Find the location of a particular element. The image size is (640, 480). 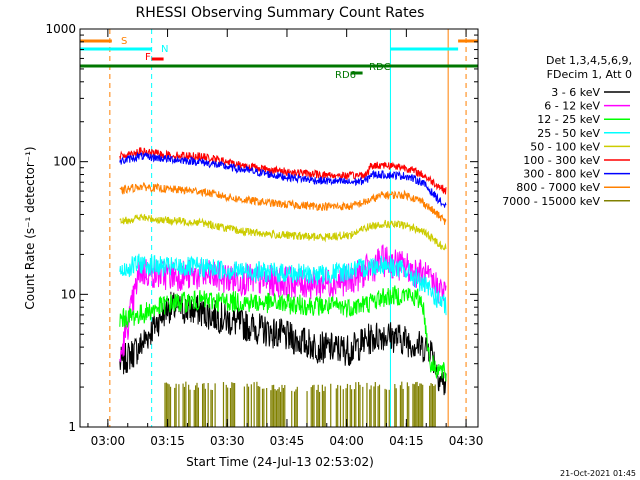

flag-rdc-label: RDC is located at coordinates (380, 67).